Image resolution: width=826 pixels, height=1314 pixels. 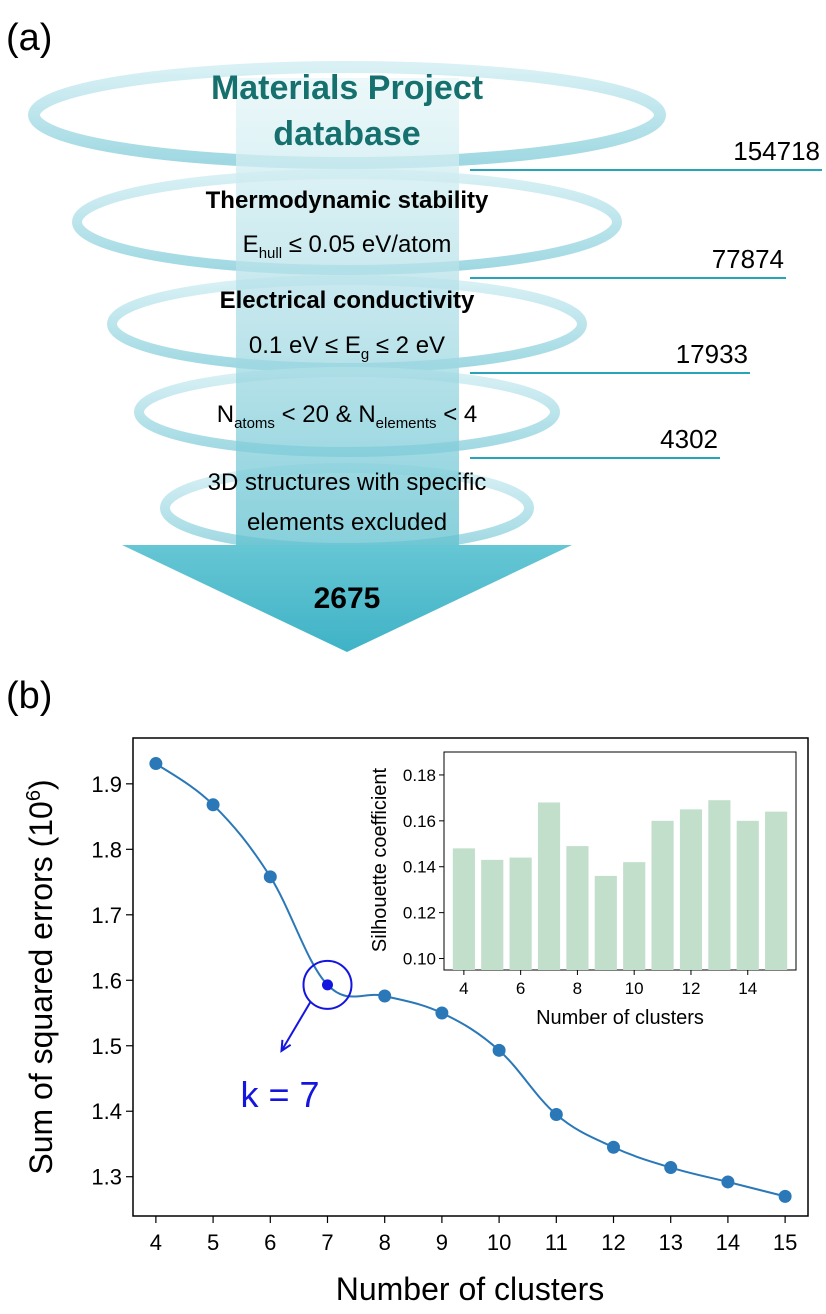 I want to click on filter-3-criterion: Natoms < 20 & Nelements < 4, so click(x=347, y=416).